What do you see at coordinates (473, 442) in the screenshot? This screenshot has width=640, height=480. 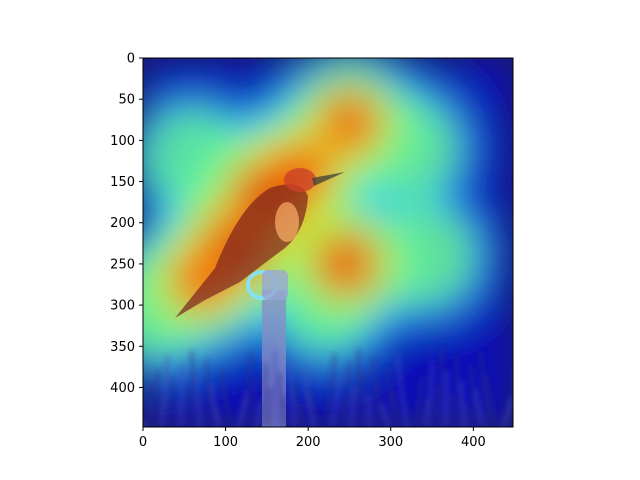 I see `x-tick-label: 400` at bounding box center [473, 442].